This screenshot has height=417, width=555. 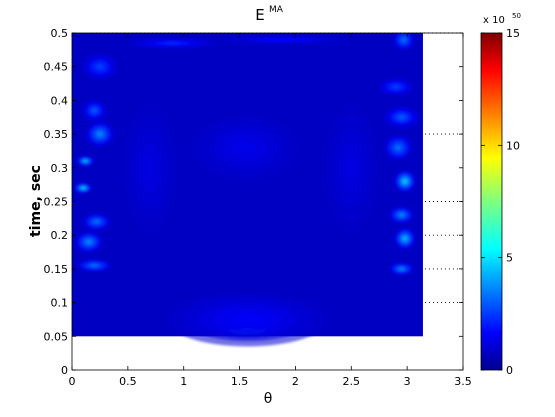 I want to click on svg-text: MA, so click(x=276, y=10).